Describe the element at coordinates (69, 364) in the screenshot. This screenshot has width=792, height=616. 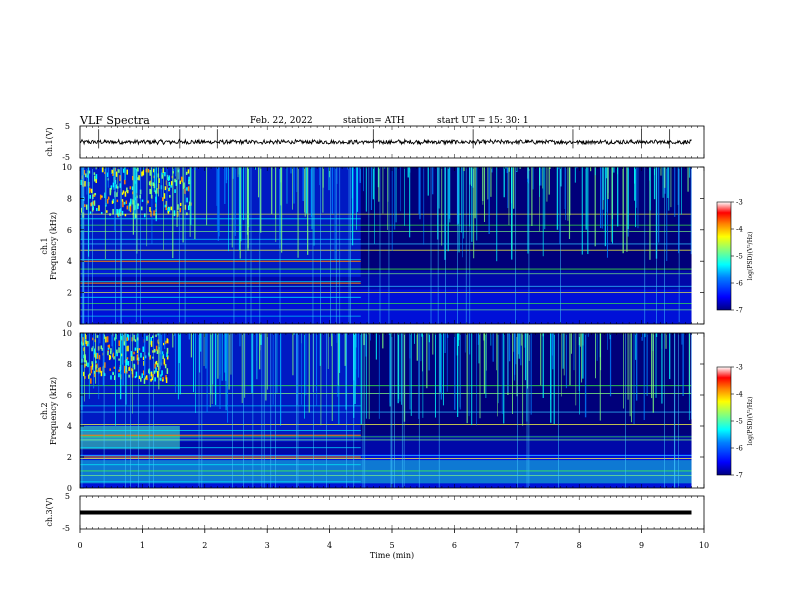
I see `y-tick-label: 8` at that location.